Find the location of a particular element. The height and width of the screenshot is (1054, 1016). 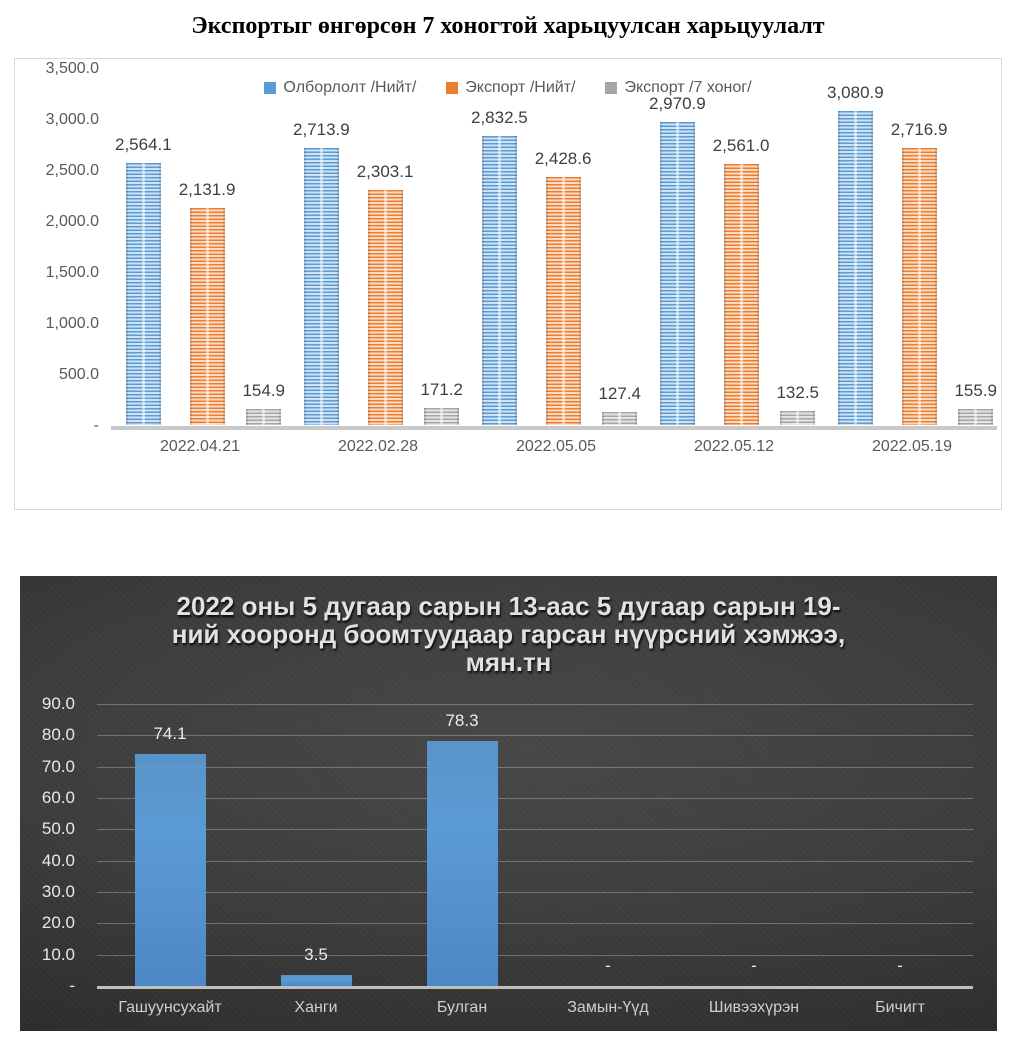

bar-group: 2,832.5 2,428.6 127.4 is located at coordinates (556, 266).